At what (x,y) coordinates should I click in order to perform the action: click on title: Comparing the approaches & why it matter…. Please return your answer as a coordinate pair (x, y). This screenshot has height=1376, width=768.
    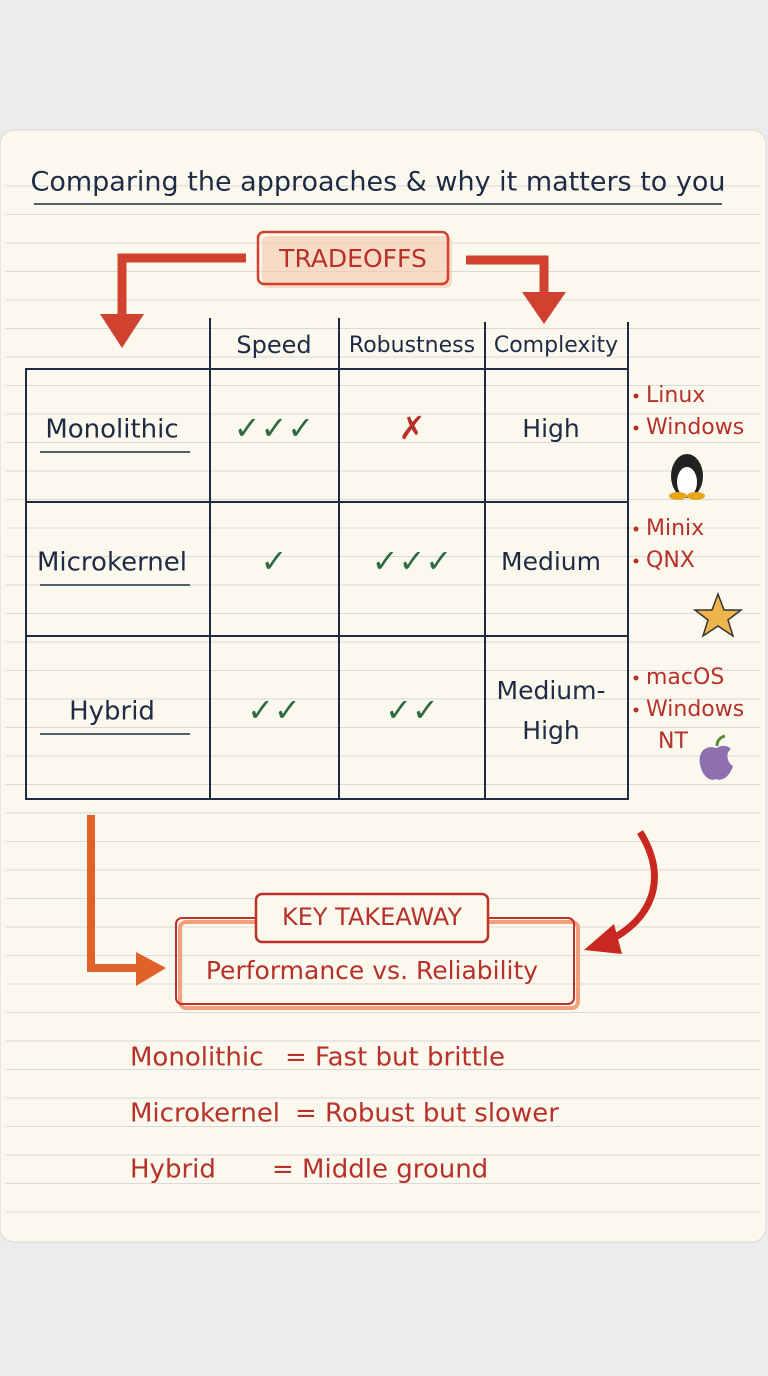
    Looking at the image, I should click on (377, 182).